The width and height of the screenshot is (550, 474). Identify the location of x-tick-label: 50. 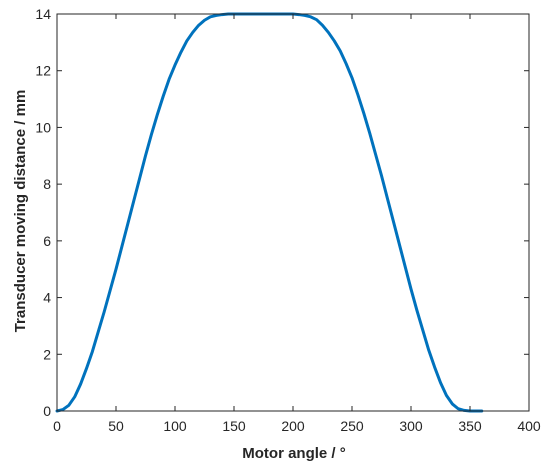
(116, 426).